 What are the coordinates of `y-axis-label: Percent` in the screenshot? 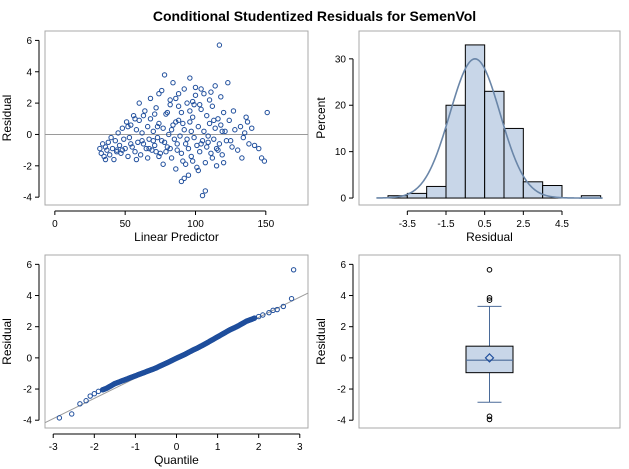 It's located at (321, 118).